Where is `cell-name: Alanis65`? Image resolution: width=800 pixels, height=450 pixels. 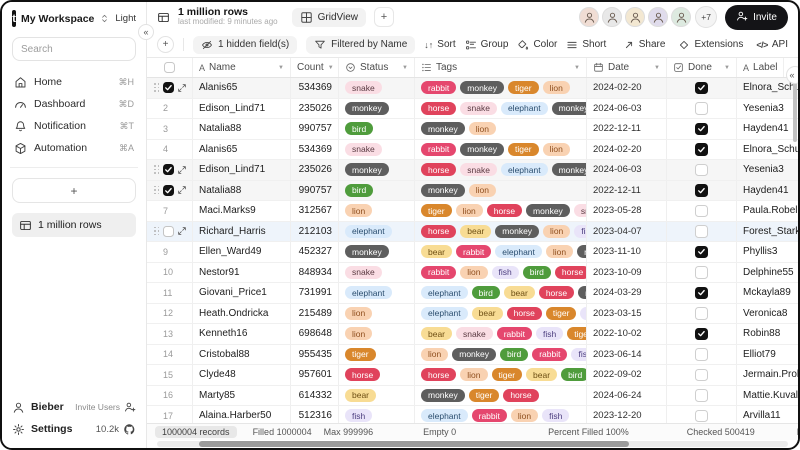
cell-name: Alanis65 is located at coordinates (242, 88).